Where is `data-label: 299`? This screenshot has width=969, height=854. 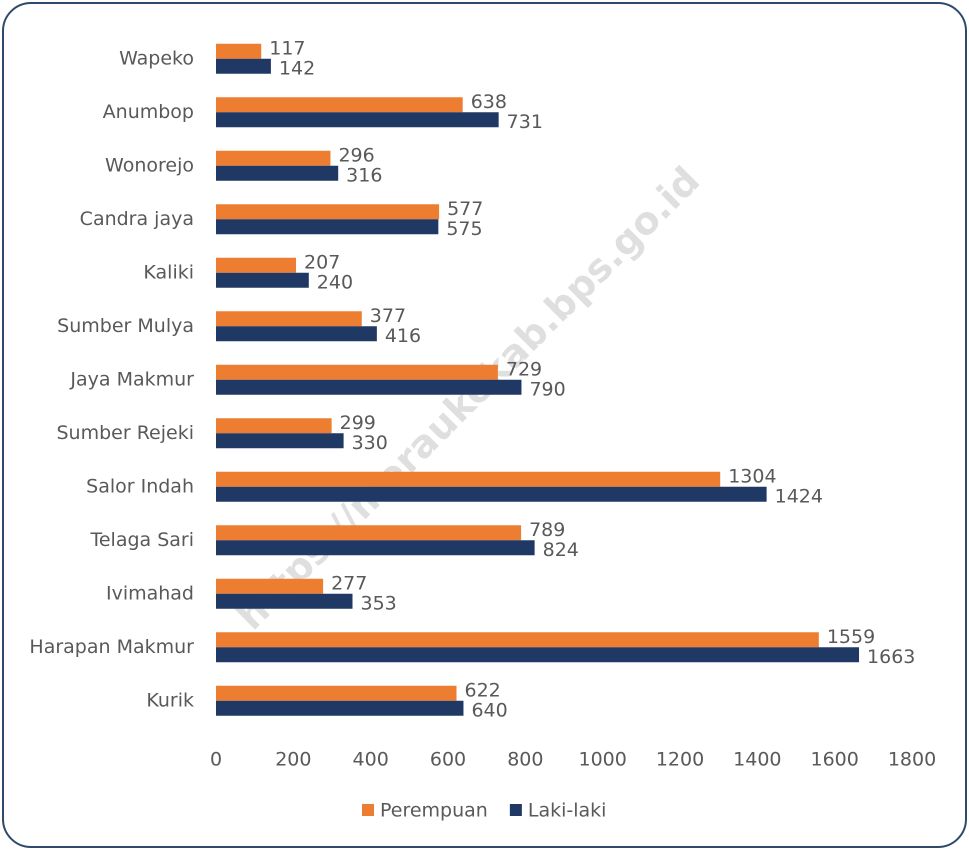
data-label: 299 is located at coordinates (358, 423).